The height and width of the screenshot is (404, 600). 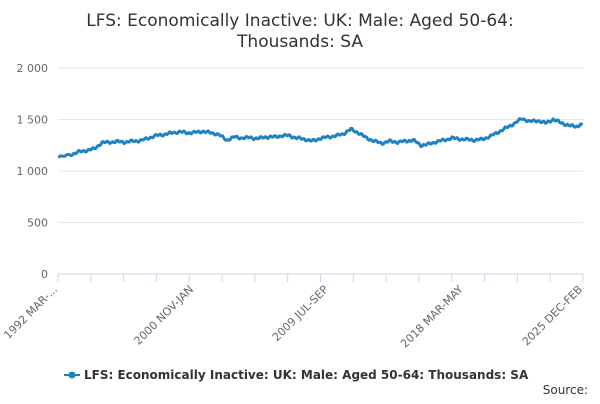 I want to click on y-tick-label: 2 000, so click(x=33, y=68).